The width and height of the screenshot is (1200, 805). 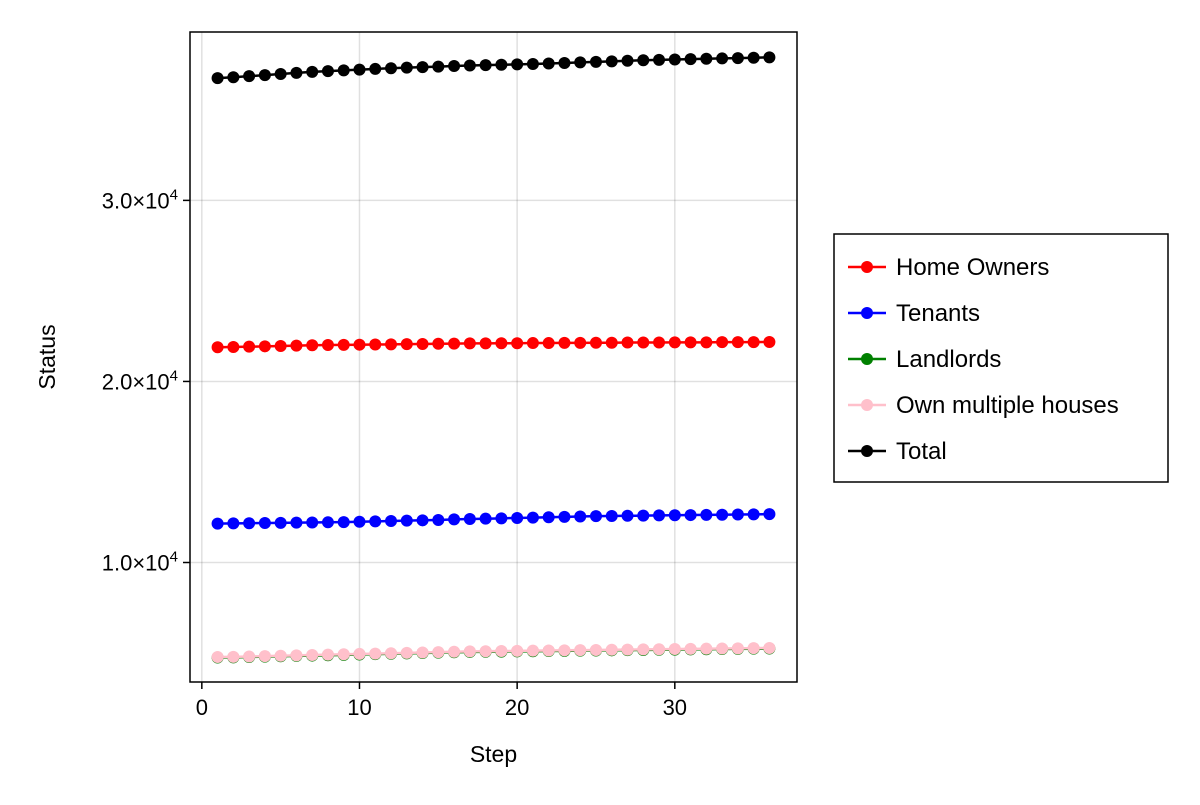 What do you see at coordinates (140, 199) in the screenshot?
I see `y-tick-label: 3.0×10⁴` at bounding box center [140, 199].